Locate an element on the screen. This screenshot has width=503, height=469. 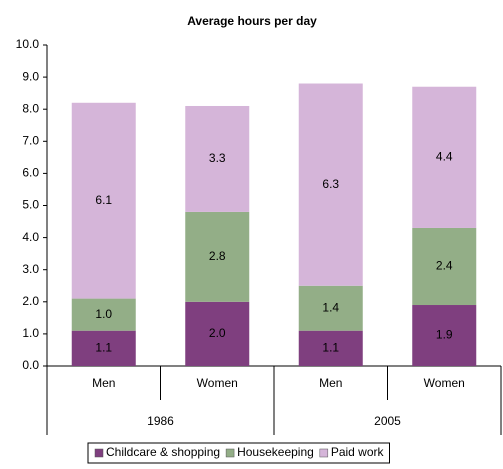
data-label: 2.8 is located at coordinates (217, 256).